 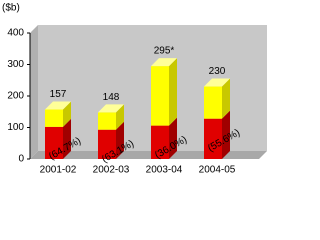 What do you see at coordinates (111, 97) in the screenshot?
I see `total-label: 148` at bounding box center [111, 97].